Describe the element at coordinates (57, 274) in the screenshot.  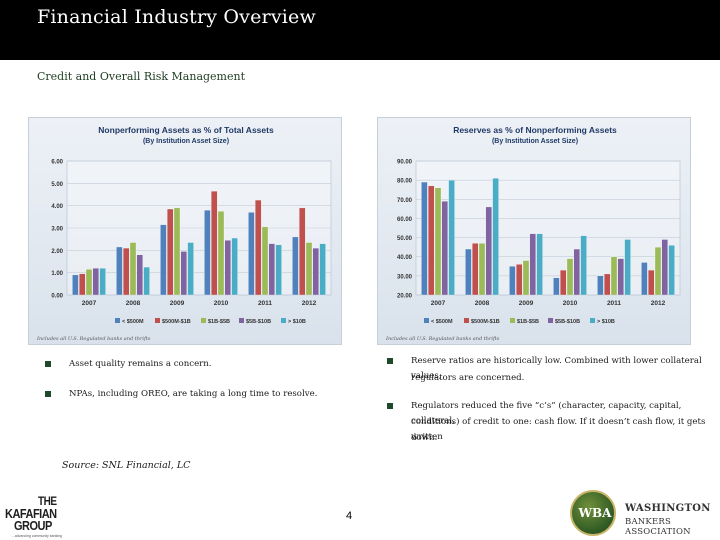
I see `y-tick-label: 1.00` at that location.